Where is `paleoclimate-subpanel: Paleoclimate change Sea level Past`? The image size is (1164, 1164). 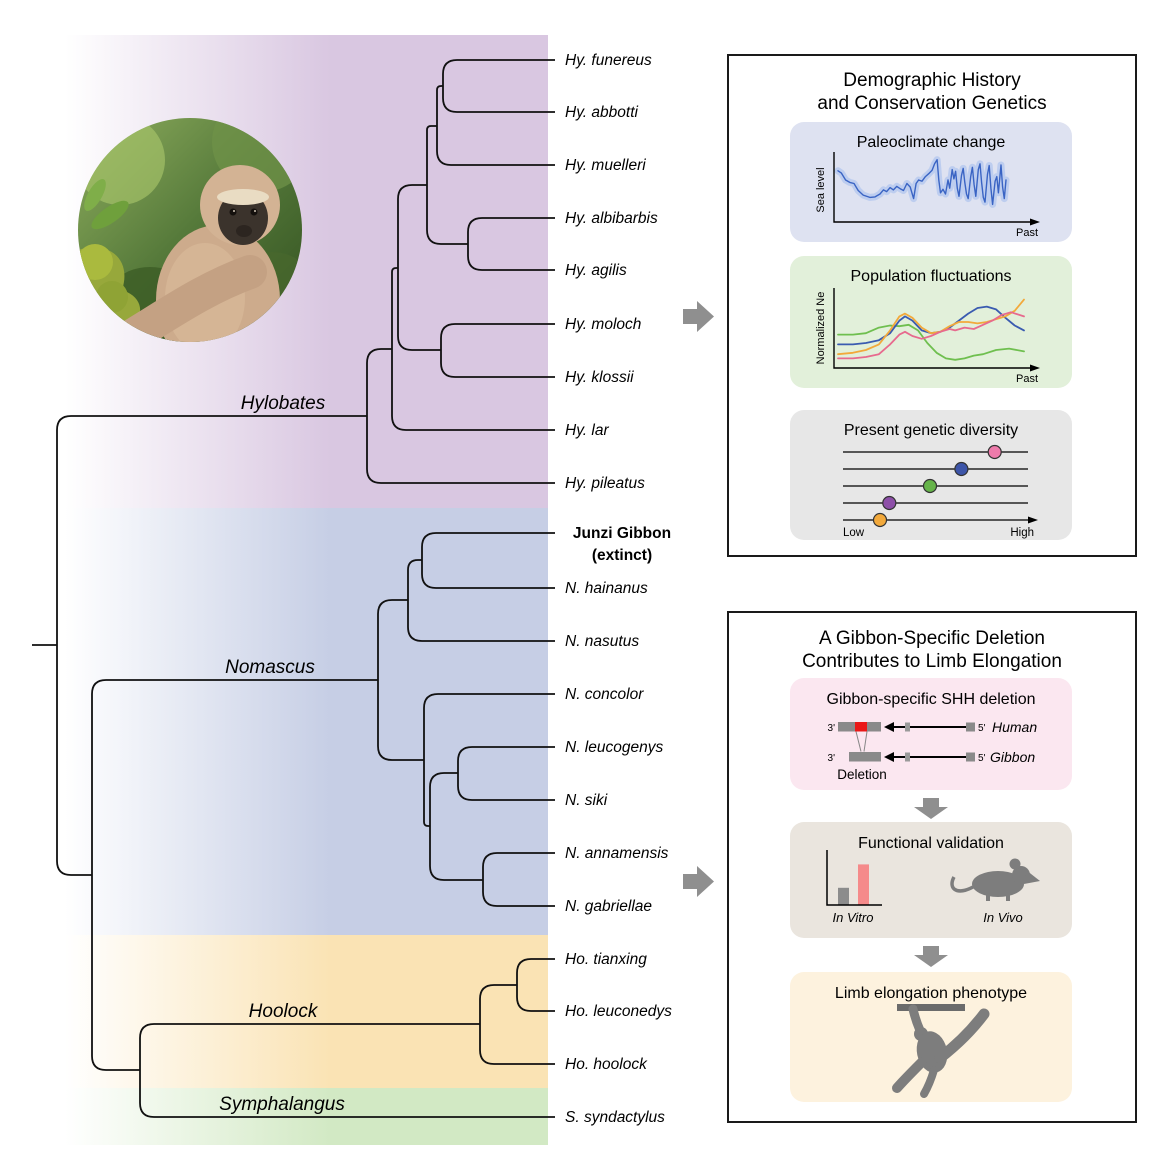 paleoclimate-subpanel: Paleoclimate change Sea level Past is located at coordinates (931, 182).